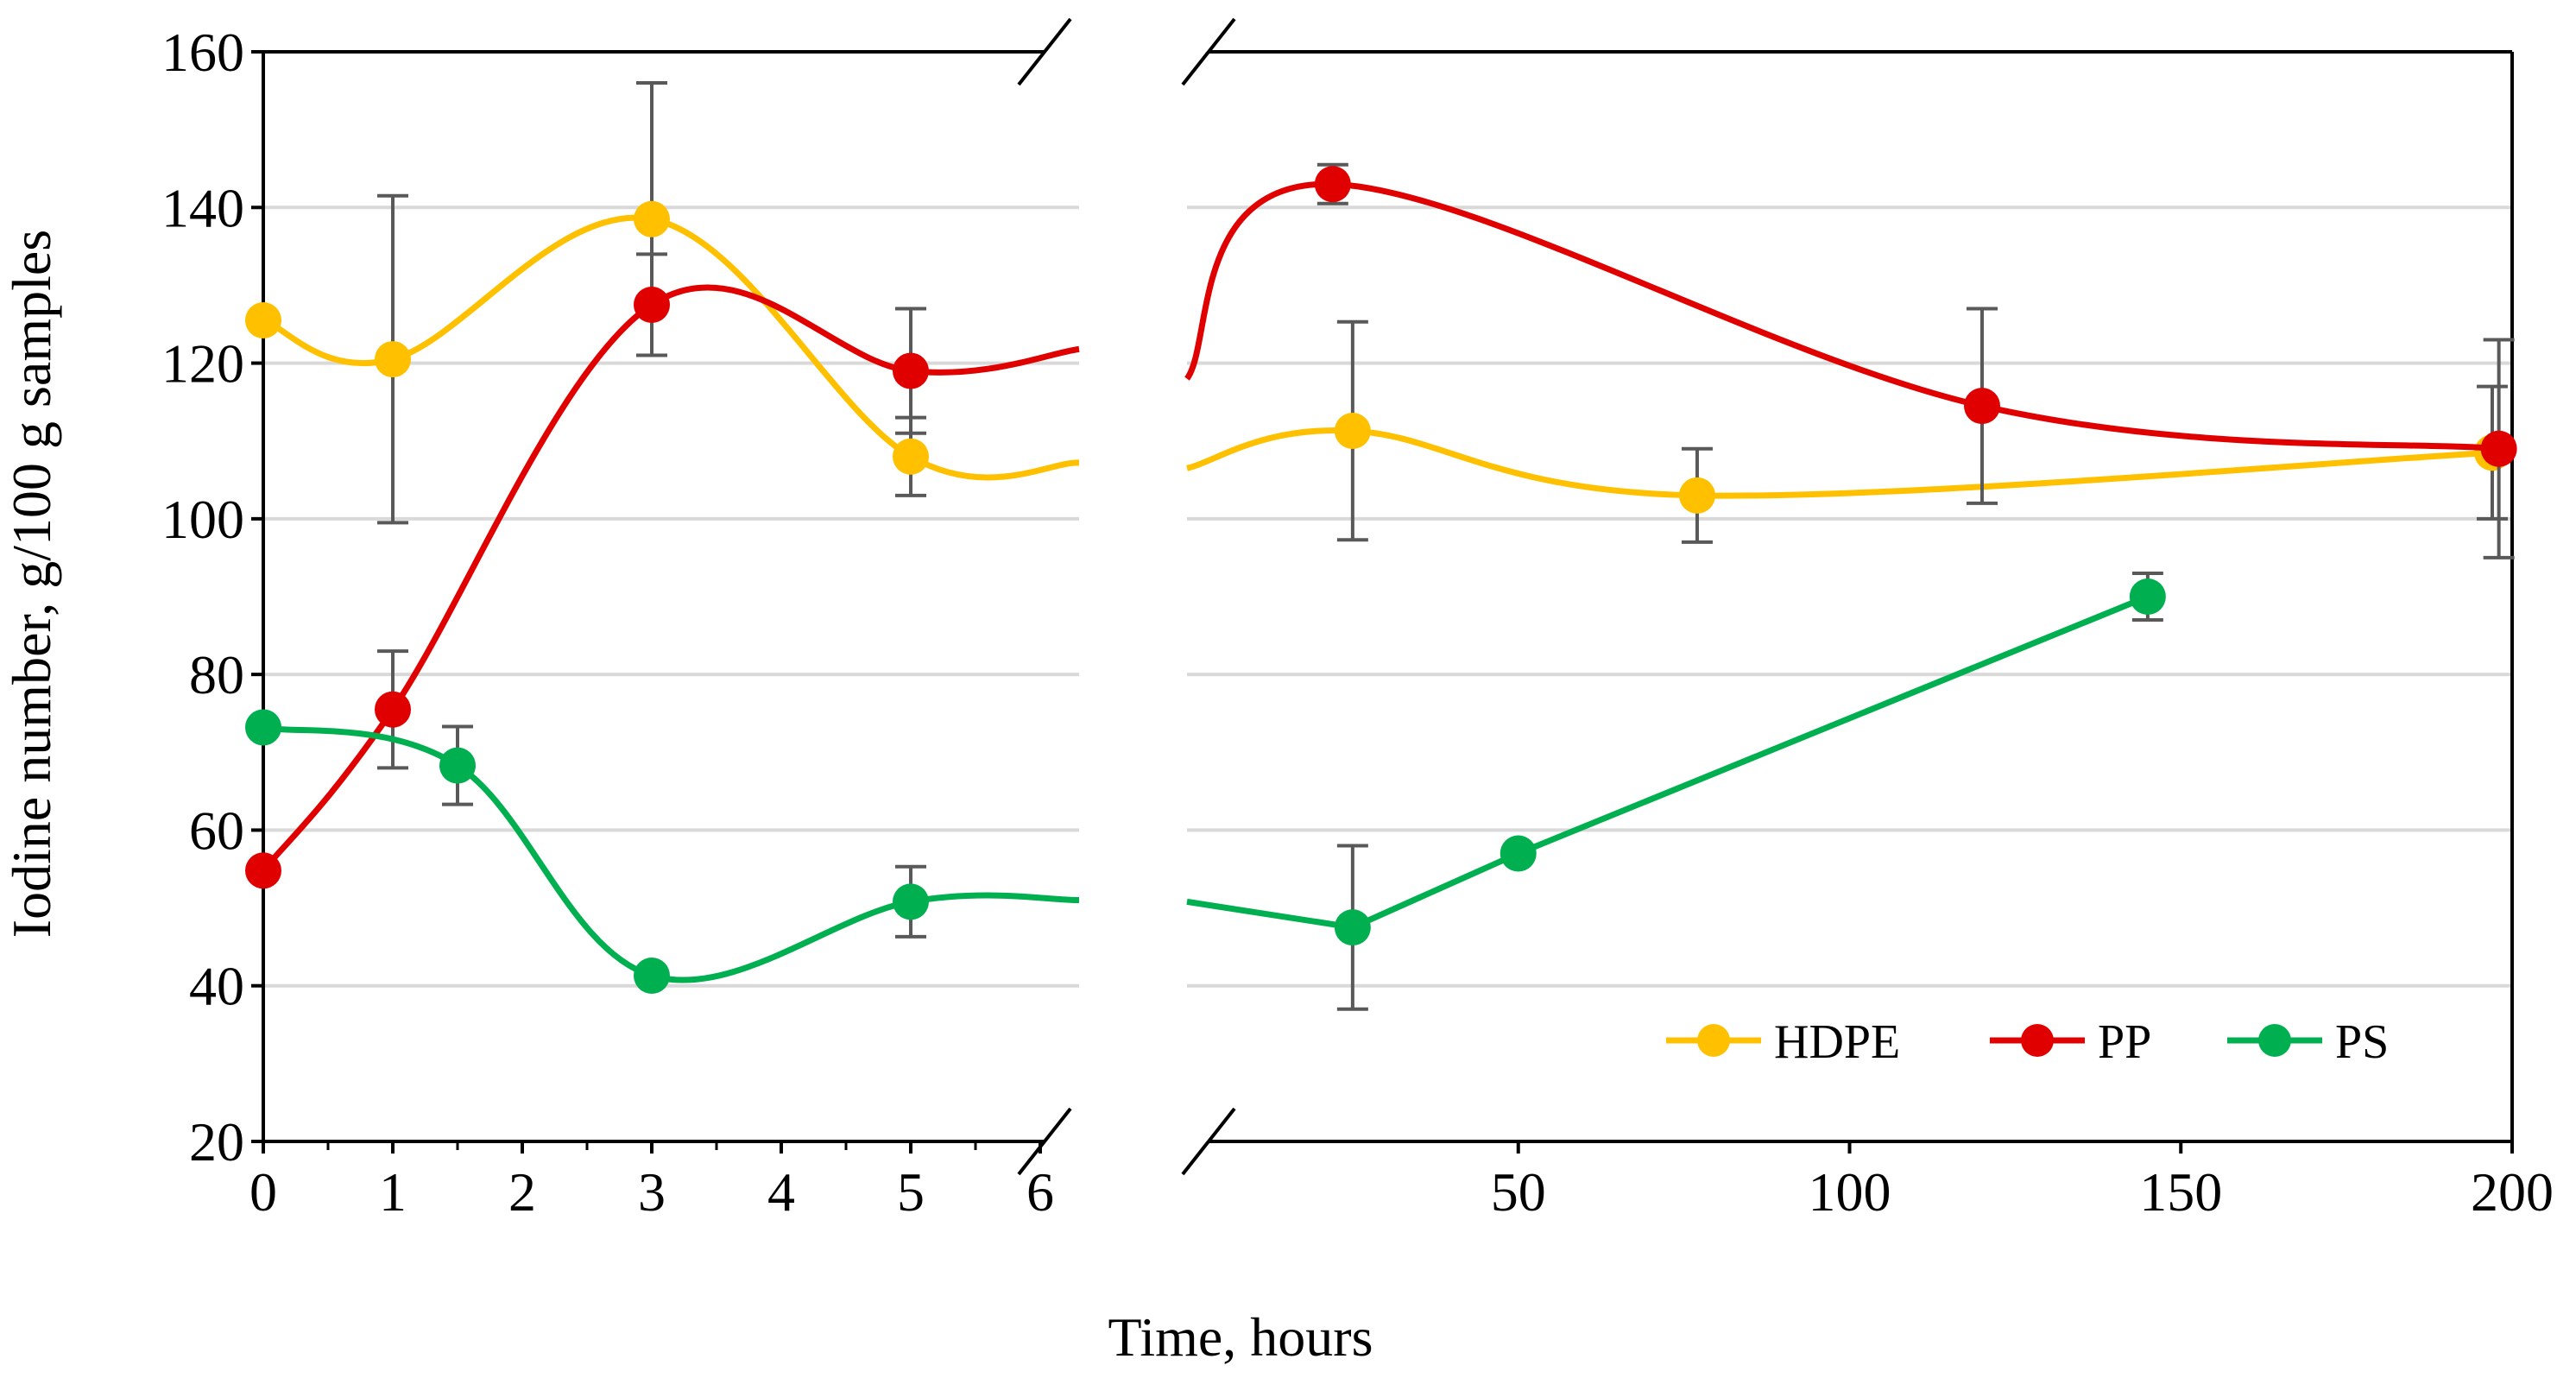  Describe the element at coordinates (393, 1192) in the screenshot. I see `x-tick-label: 1` at that location.